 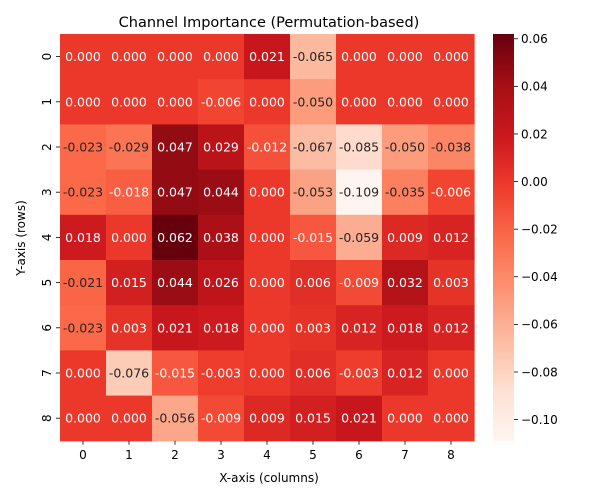 I want to click on y-tick-label: 0, so click(x=47, y=57).